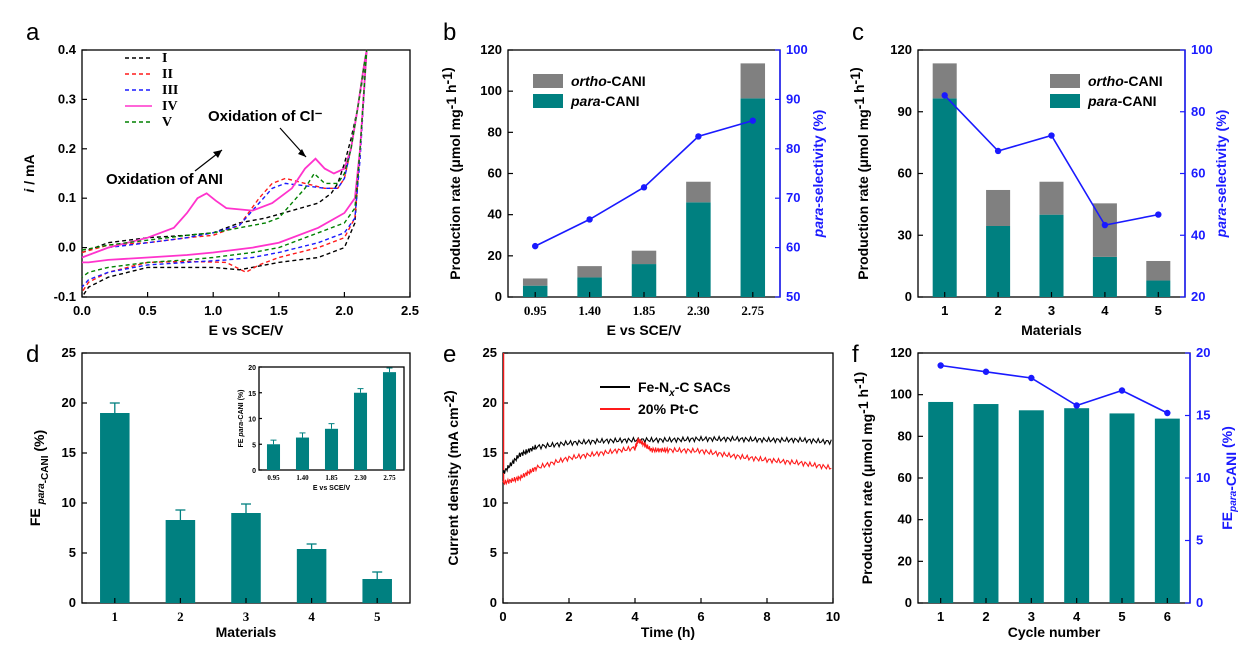 The image size is (1256, 648). I want to click on panel-a-ytick-label: 0.2, so click(67, 148).